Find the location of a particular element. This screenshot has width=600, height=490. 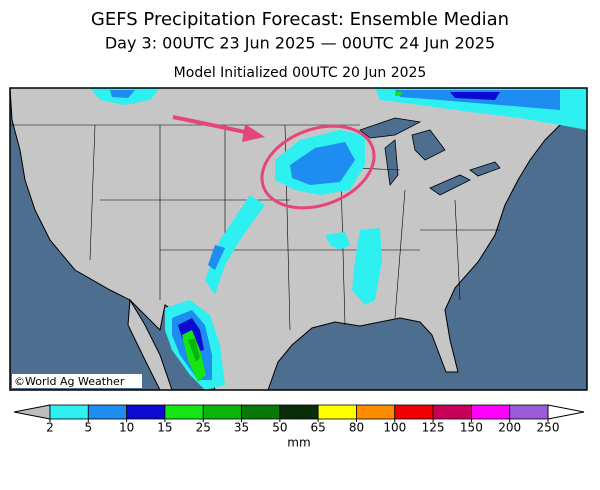

tick-label: 25 is located at coordinates (203, 428).